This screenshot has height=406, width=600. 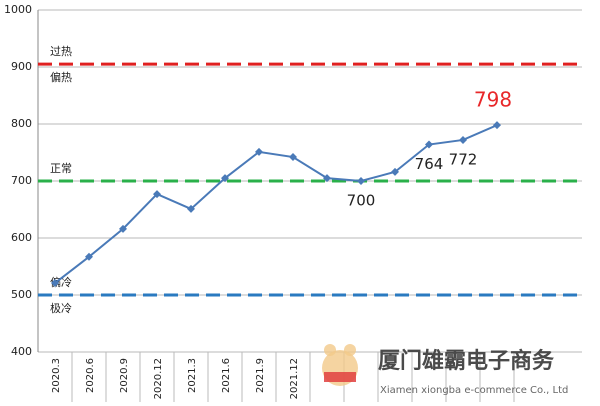 What do you see at coordinates (56, 375) in the screenshot?
I see `x-tick-label: 2020.3` at bounding box center [56, 375].